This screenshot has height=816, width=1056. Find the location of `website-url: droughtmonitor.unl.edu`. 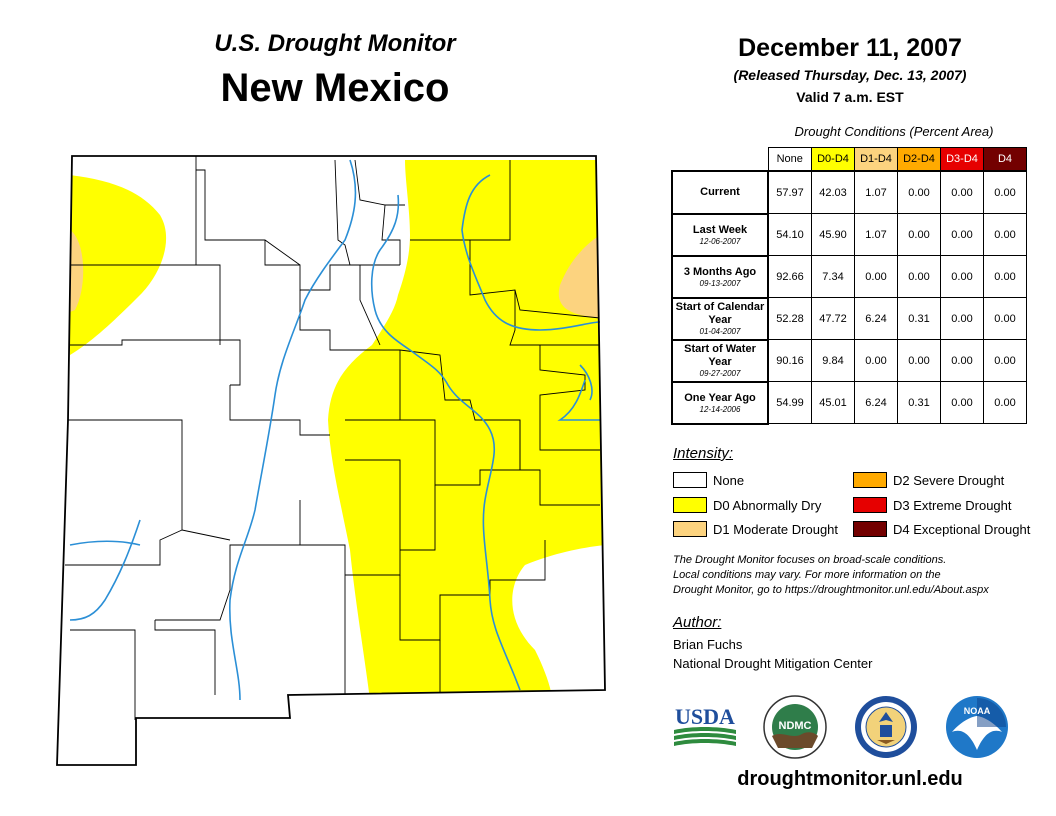

website-url: droughtmonitor.unl.edu is located at coordinates (850, 779).